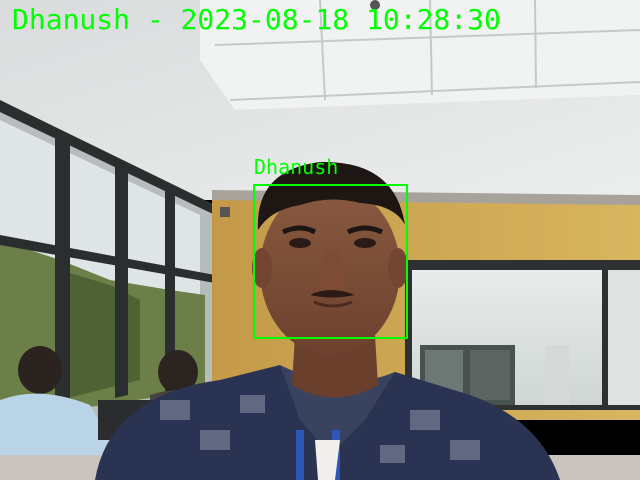  What do you see at coordinates (365, 243) in the screenshot?
I see `right-eye` at bounding box center [365, 243].